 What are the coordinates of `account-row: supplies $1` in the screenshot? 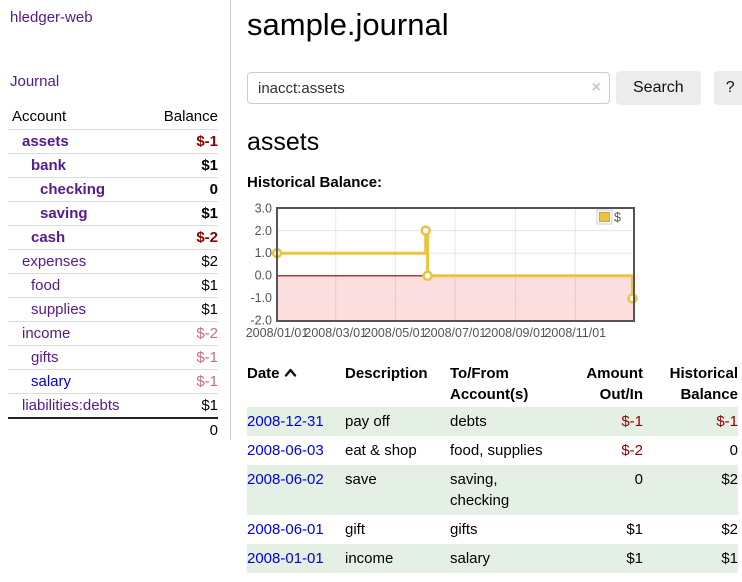 It's located at (113, 309).